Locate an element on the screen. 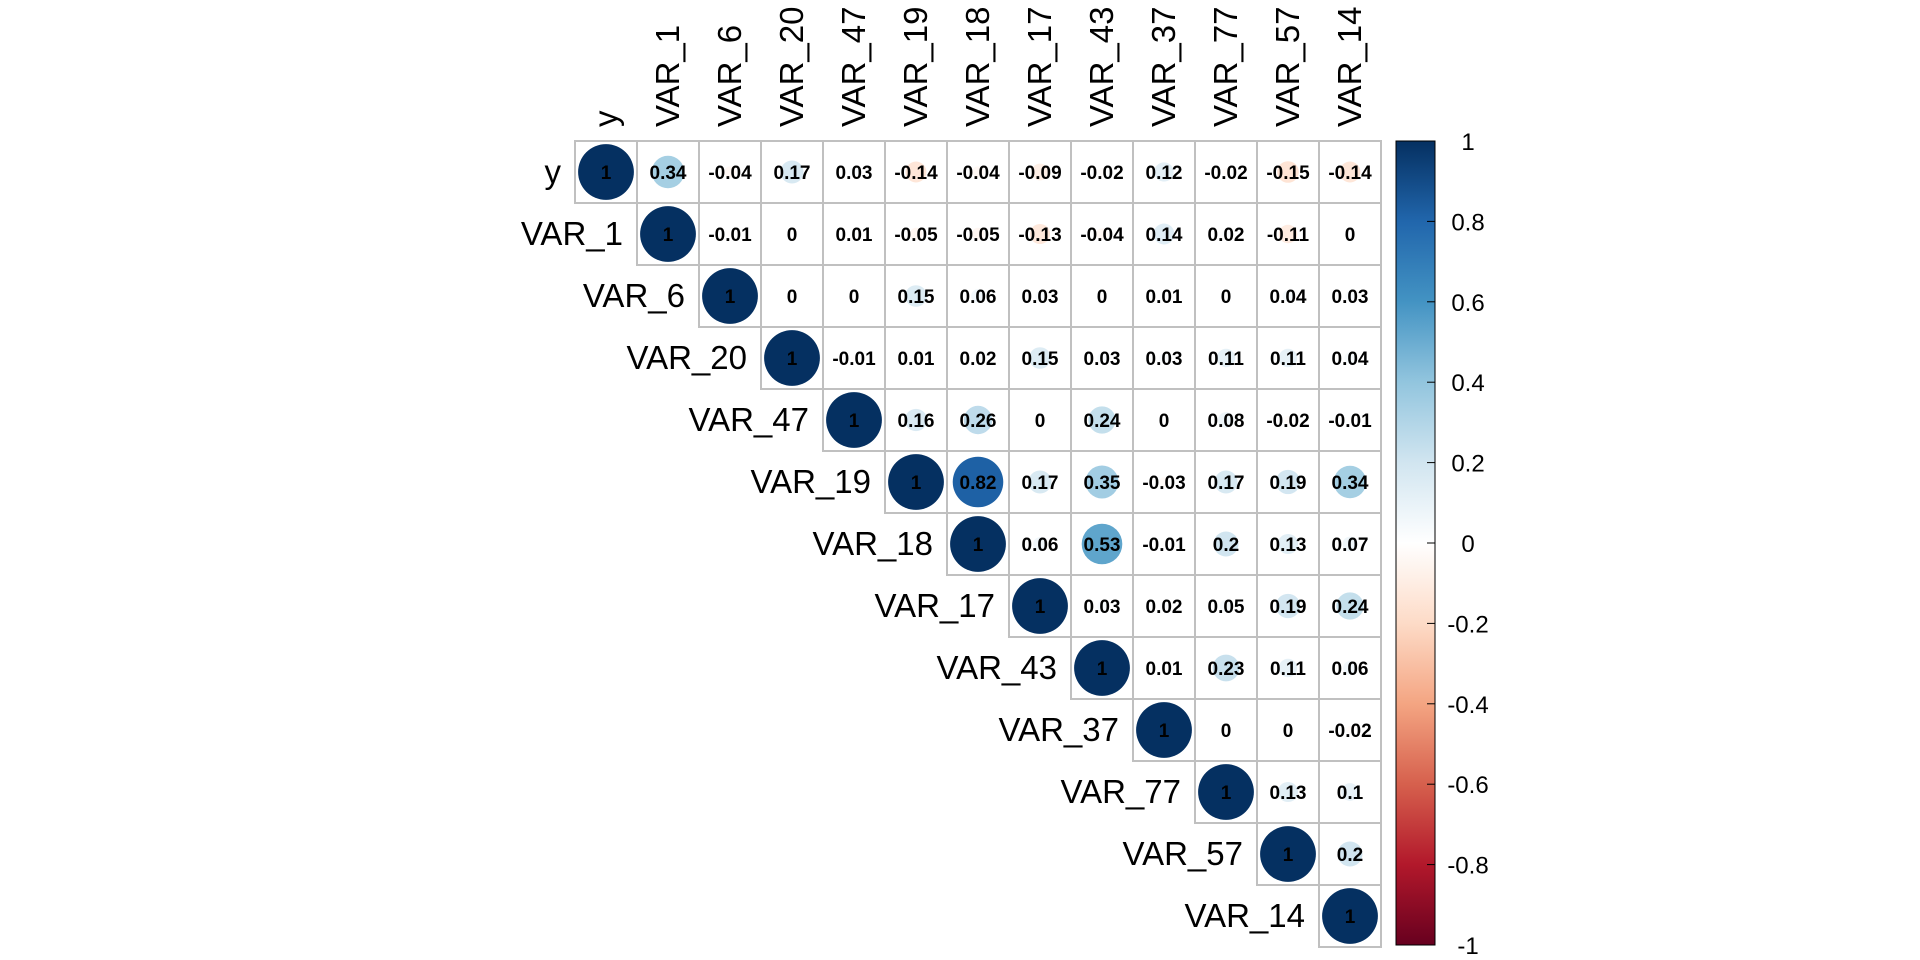  row-label: VAR_20 is located at coordinates (687, 357).